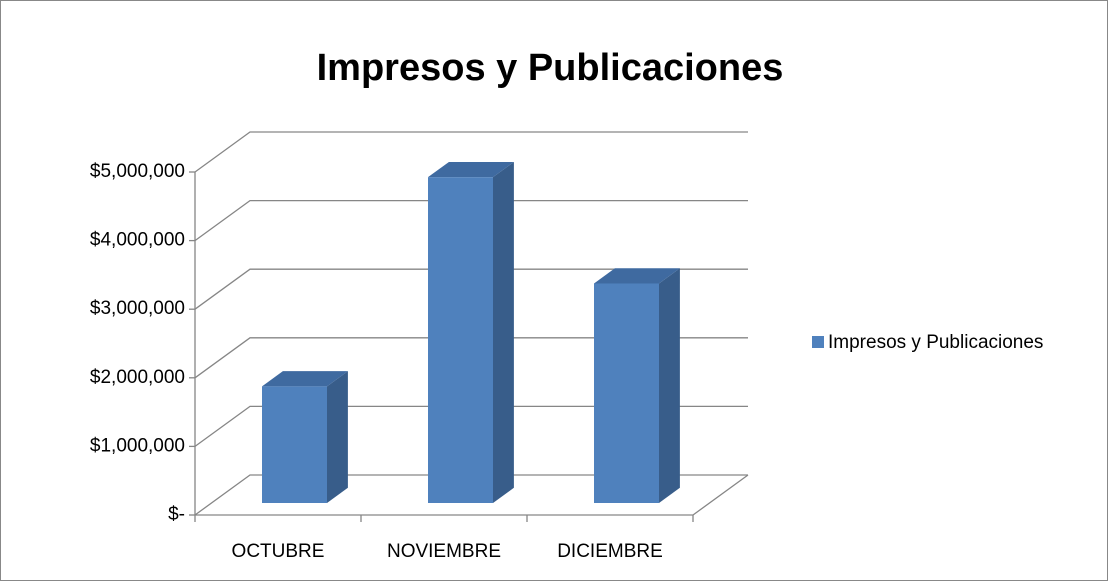  I want to click on x-tick-label: NOVIEMBRE, so click(444, 551).